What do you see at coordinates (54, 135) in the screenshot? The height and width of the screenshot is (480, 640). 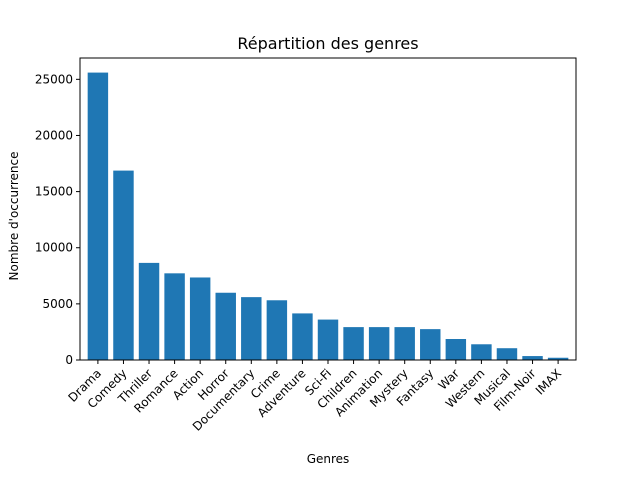 I see `y-tick-label: 20000` at bounding box center [54, 135].